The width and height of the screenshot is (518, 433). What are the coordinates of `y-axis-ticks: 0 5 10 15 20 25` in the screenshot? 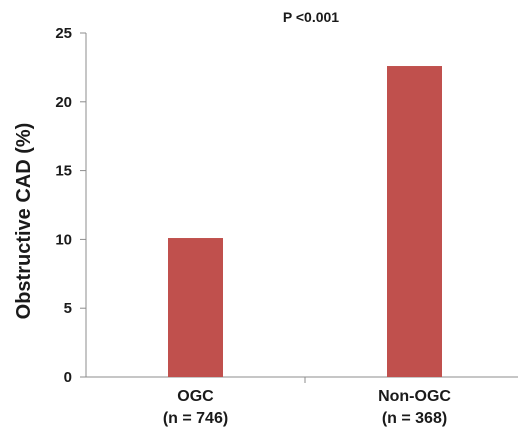 It's located at (70, 205).